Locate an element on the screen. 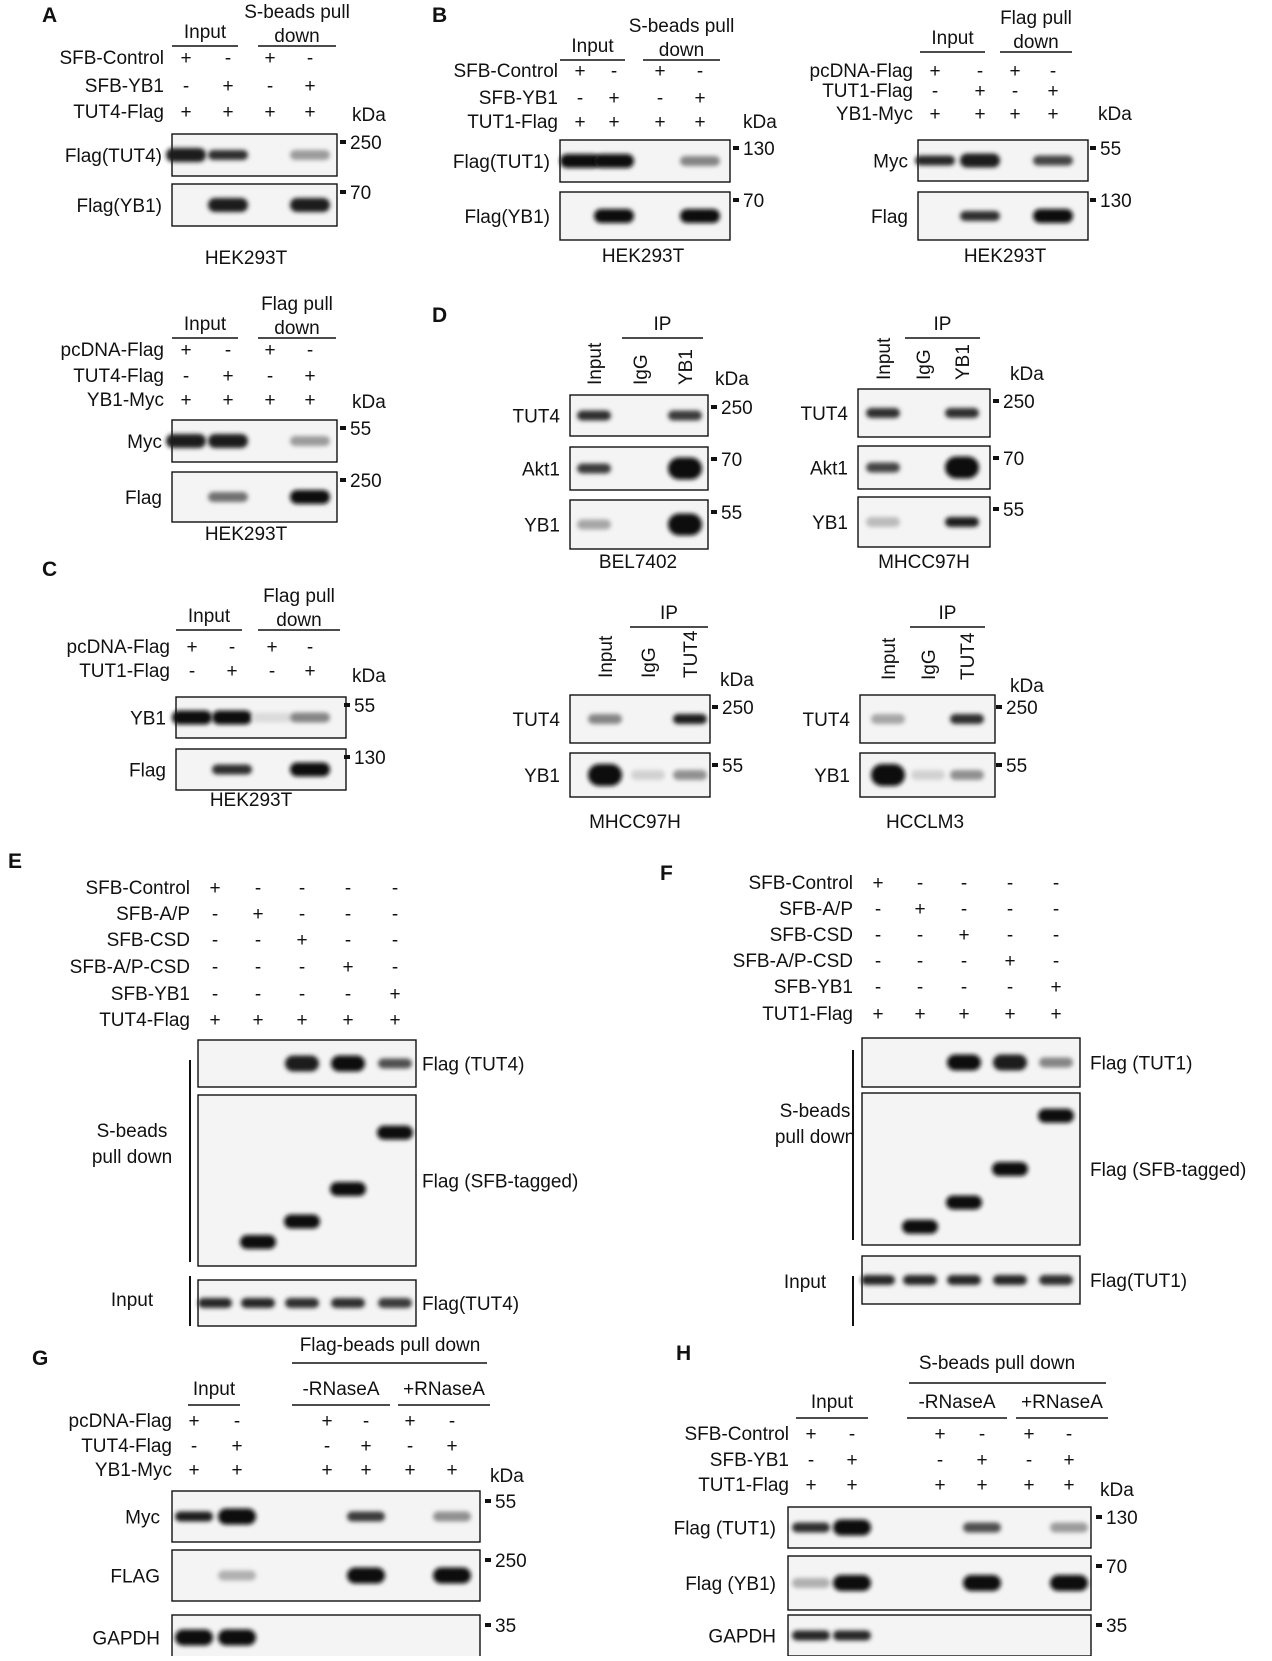 The height and width of the screenshot is (1661, 1272). blot-label: Flag(TUT1) is located at coordinates (1138, 1281).